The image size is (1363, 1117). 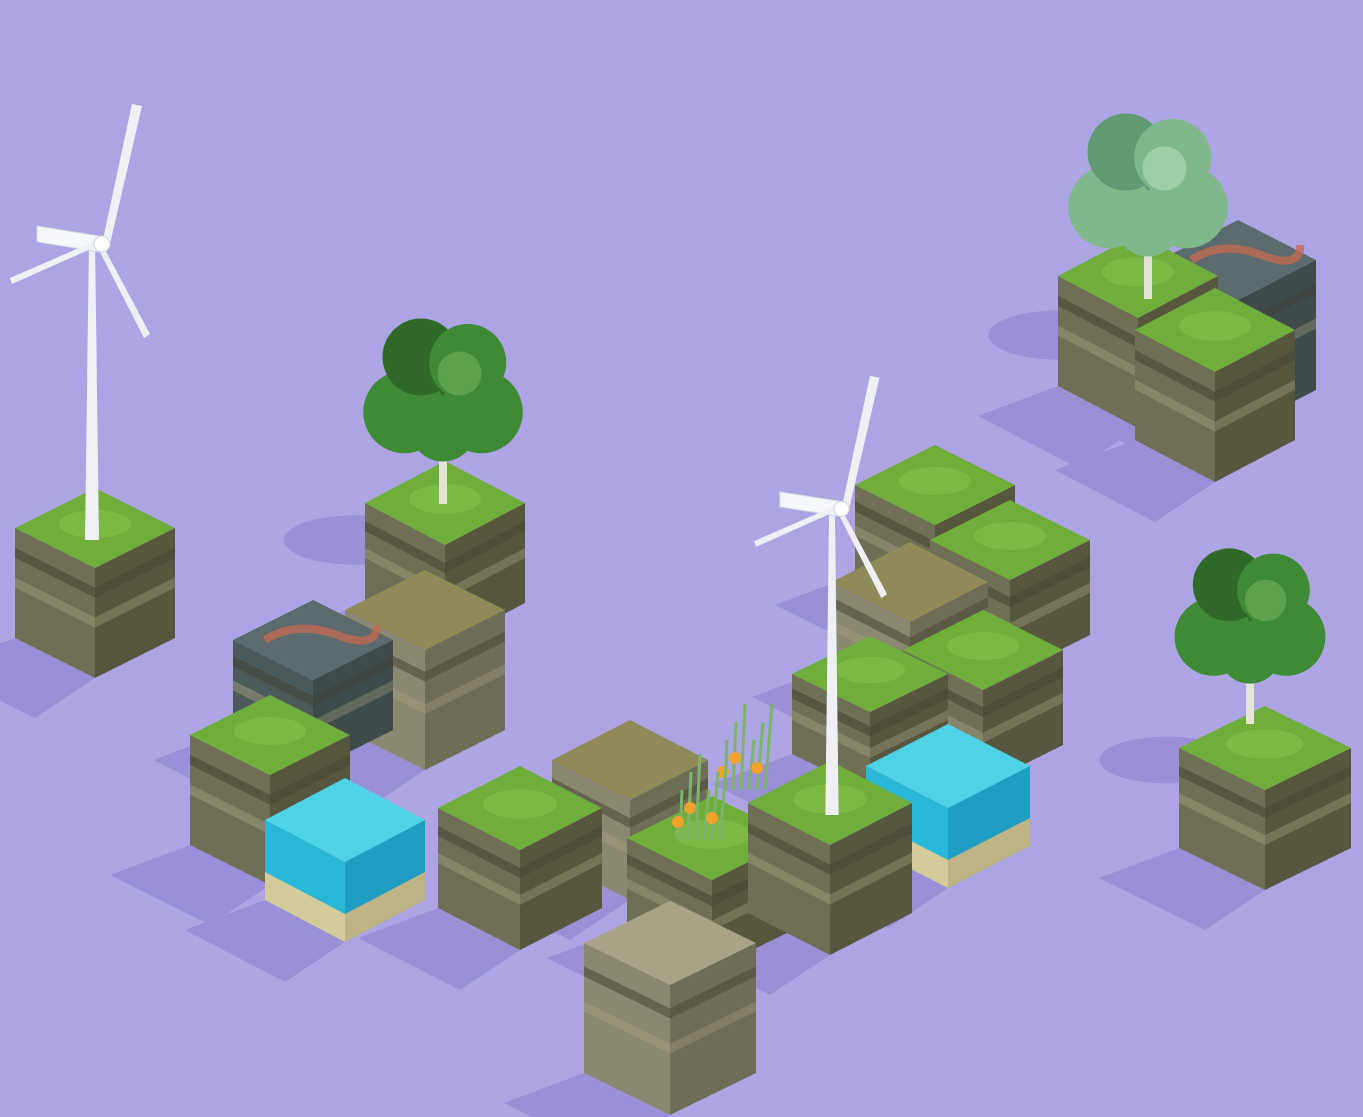 I want to click on gravel-cube, so click(x=670, y=1008).